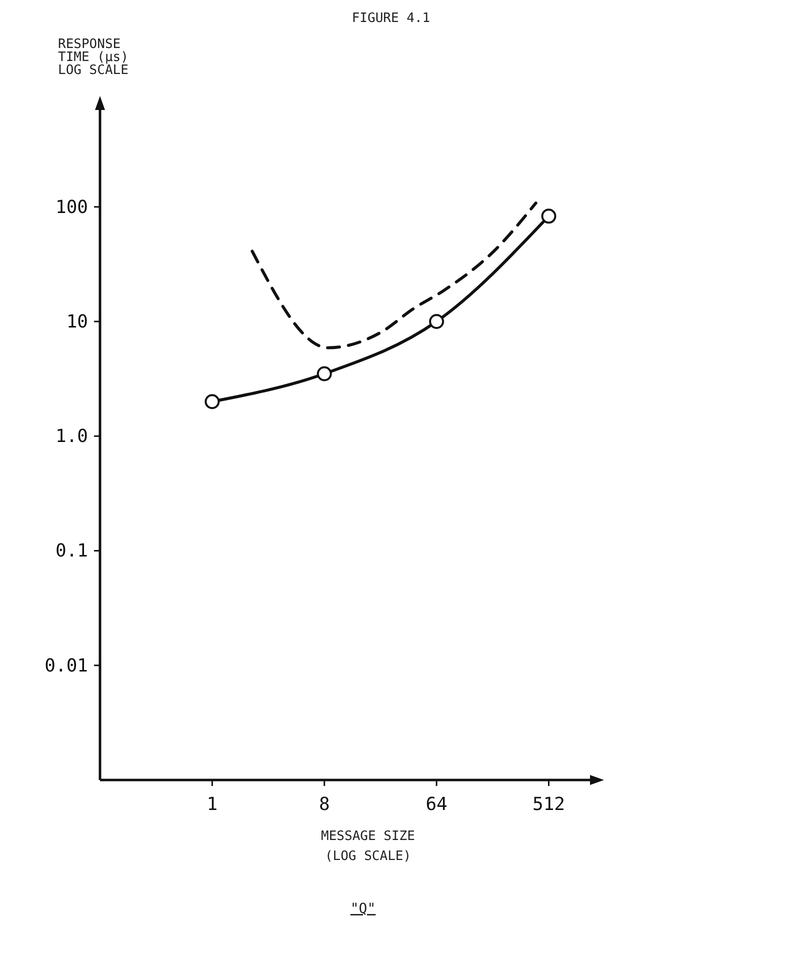 This screenshot has width=792, height=969. Describe the element at coordinates (368, 846) in the screenshot. I see `x-axis-title: MESSAGE SIZE (LOG SCALE)` at that location.